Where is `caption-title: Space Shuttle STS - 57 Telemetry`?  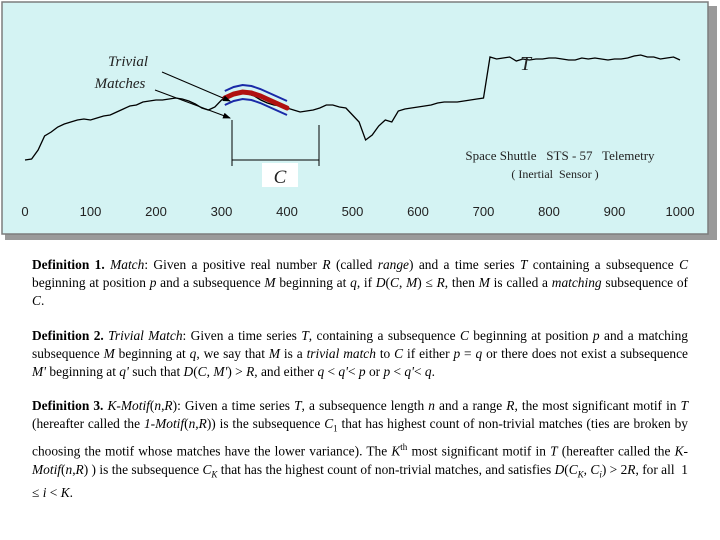
caption-title: Space Shuttle STS - 57 Telemetry is located at coordinates (560, 155).